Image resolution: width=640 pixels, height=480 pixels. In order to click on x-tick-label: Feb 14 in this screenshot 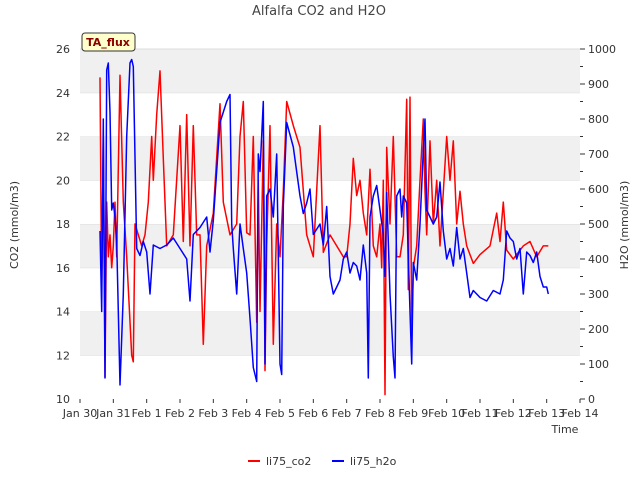, I will do `click(580, 413)`.